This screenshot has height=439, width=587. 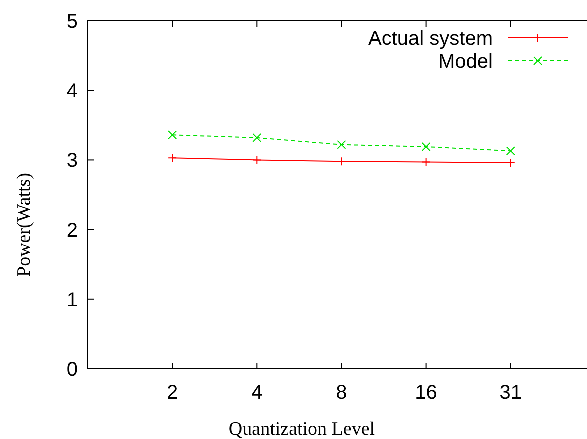 What do you see at coordinates (72, 161) in the screenshot?
I see `y-tick-label: 3` at bounding box center [72, 161].